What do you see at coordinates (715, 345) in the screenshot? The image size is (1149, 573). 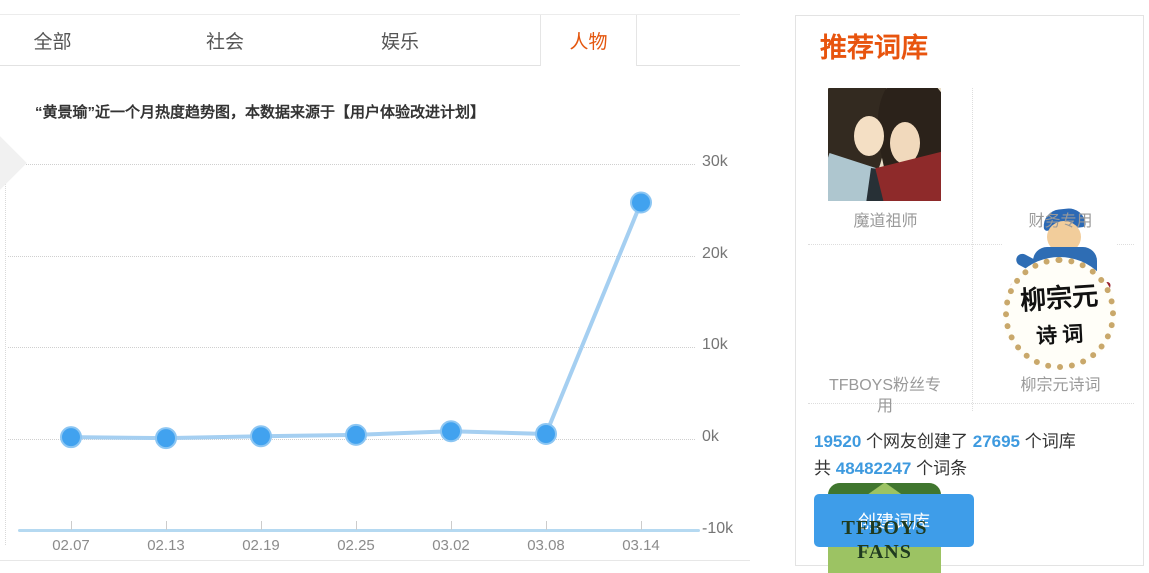 I see `y-tick-label: 10k` at bounding box center [715, 345].